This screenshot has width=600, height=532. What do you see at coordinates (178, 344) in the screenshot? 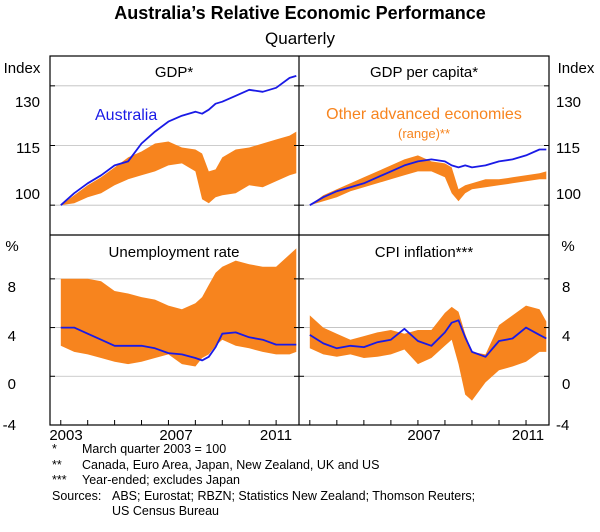
I see `unemployment-australia-line` at bounding box center [178, 344].